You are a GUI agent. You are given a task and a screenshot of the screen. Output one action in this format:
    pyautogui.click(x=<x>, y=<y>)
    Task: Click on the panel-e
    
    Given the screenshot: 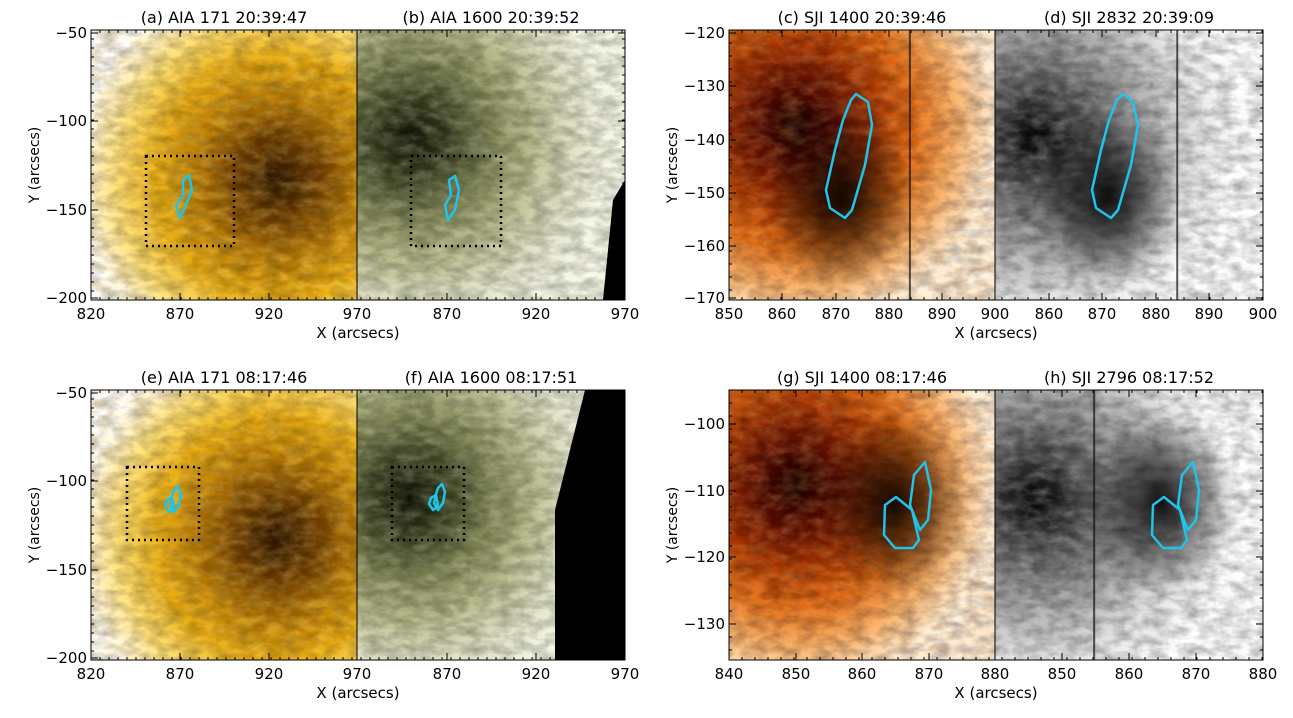 What is the action you would take?
    pyautogui.click(x=224, y=525)
    